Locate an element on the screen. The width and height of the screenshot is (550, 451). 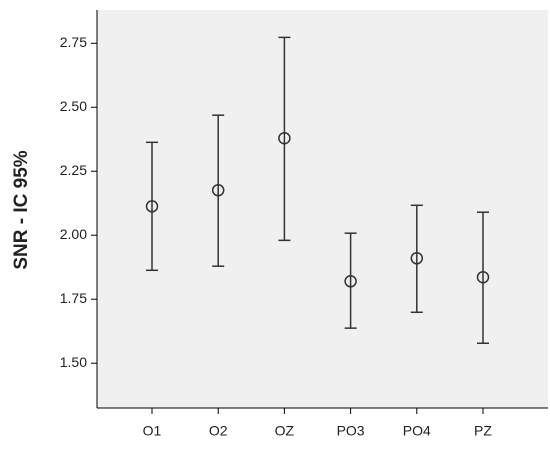
x-tick-label: O2 is located at coordinates (218, 431).